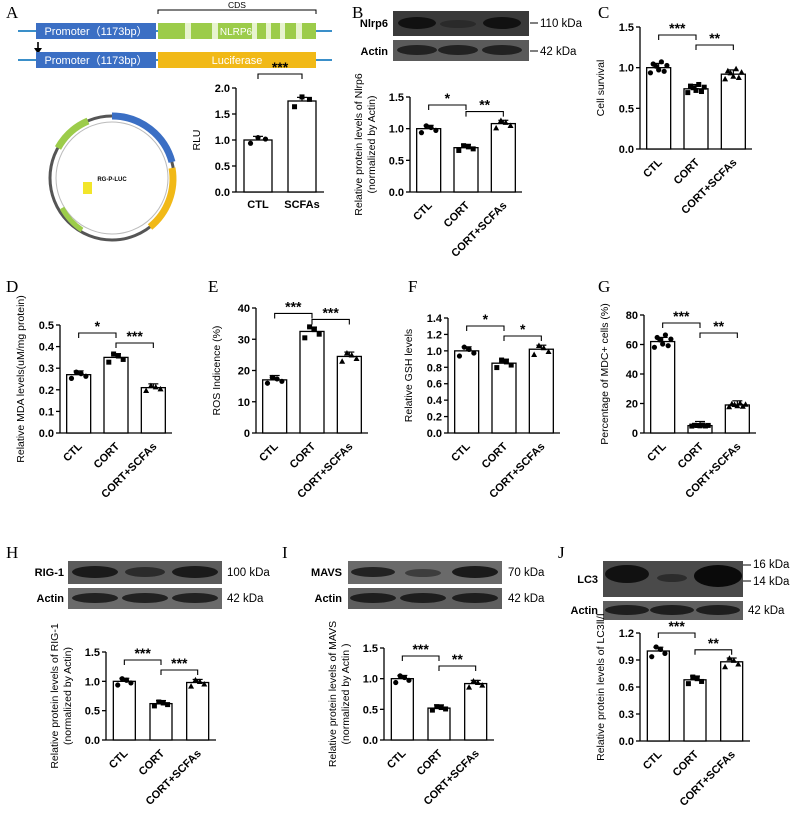 This screenshot has width=797, height=828. Describe the element at coordinates (632, 405) in the screenshot. I see `y-tick-label-g: 20` at that location.